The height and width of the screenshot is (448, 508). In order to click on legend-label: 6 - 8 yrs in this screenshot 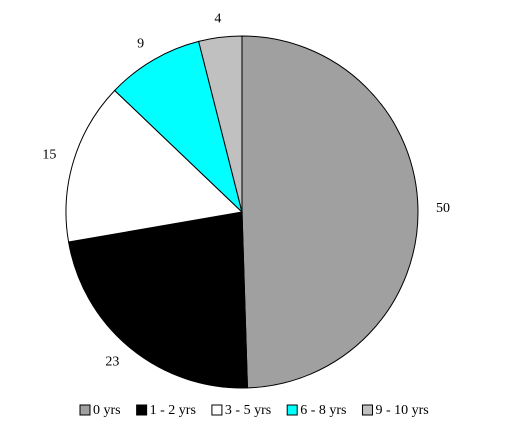, I will do `click(323, 410)`.